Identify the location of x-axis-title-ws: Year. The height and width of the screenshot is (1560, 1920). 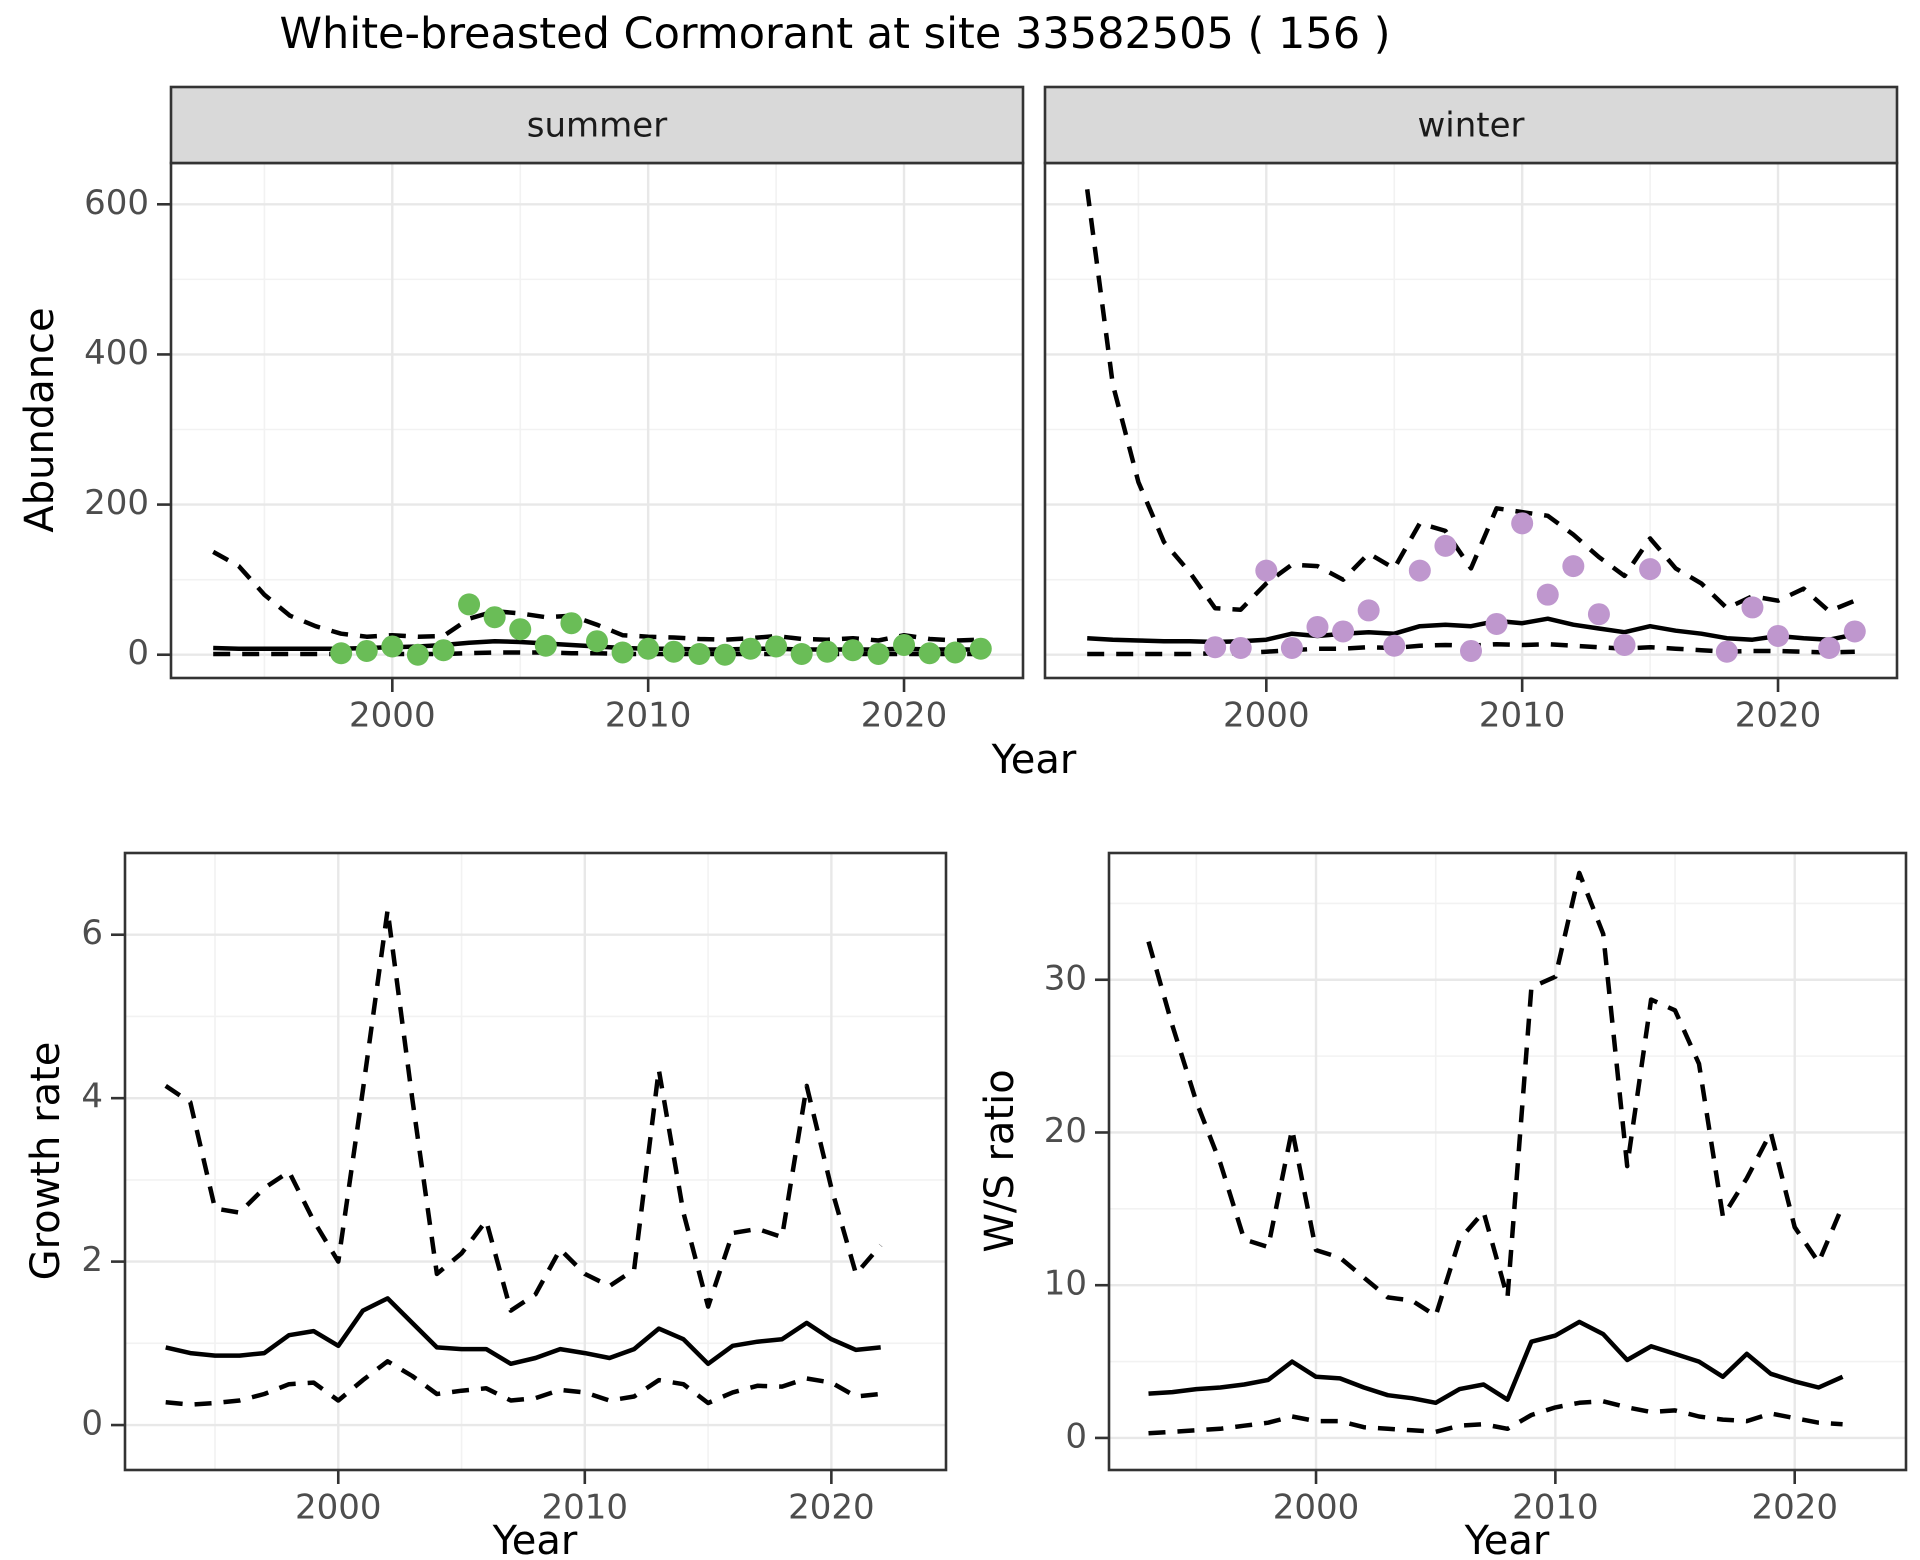
(1507, 1539).